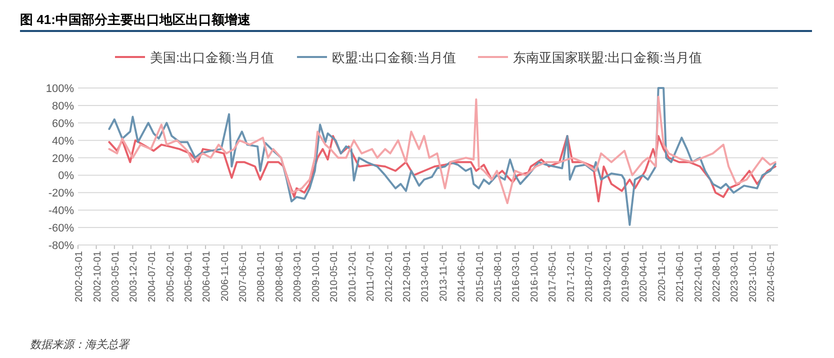  What do you see at coordinates (735, 276) in the screenshot?
I see `x-tick-label: 2023-03-01` at bounding box center [735, 276].